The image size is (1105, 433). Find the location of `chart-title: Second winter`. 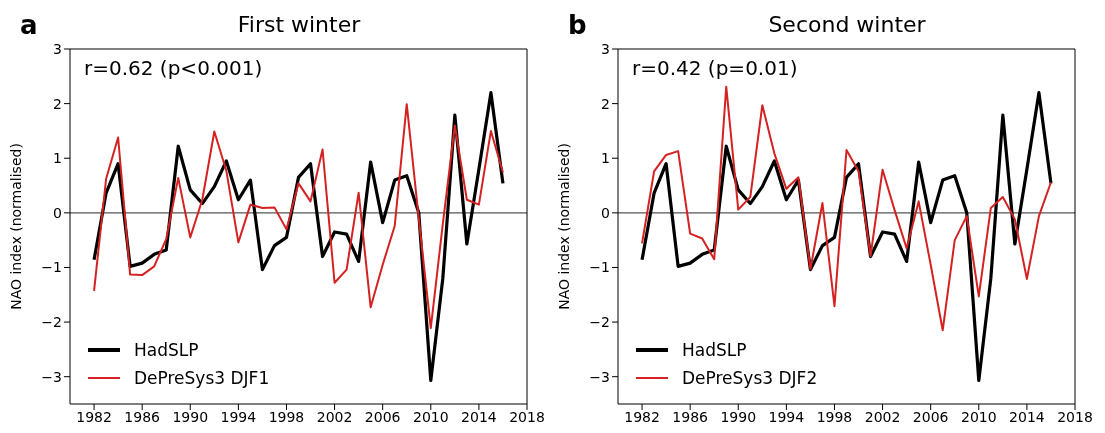

chart-title: Second winter is located at coordinates (847, 24).